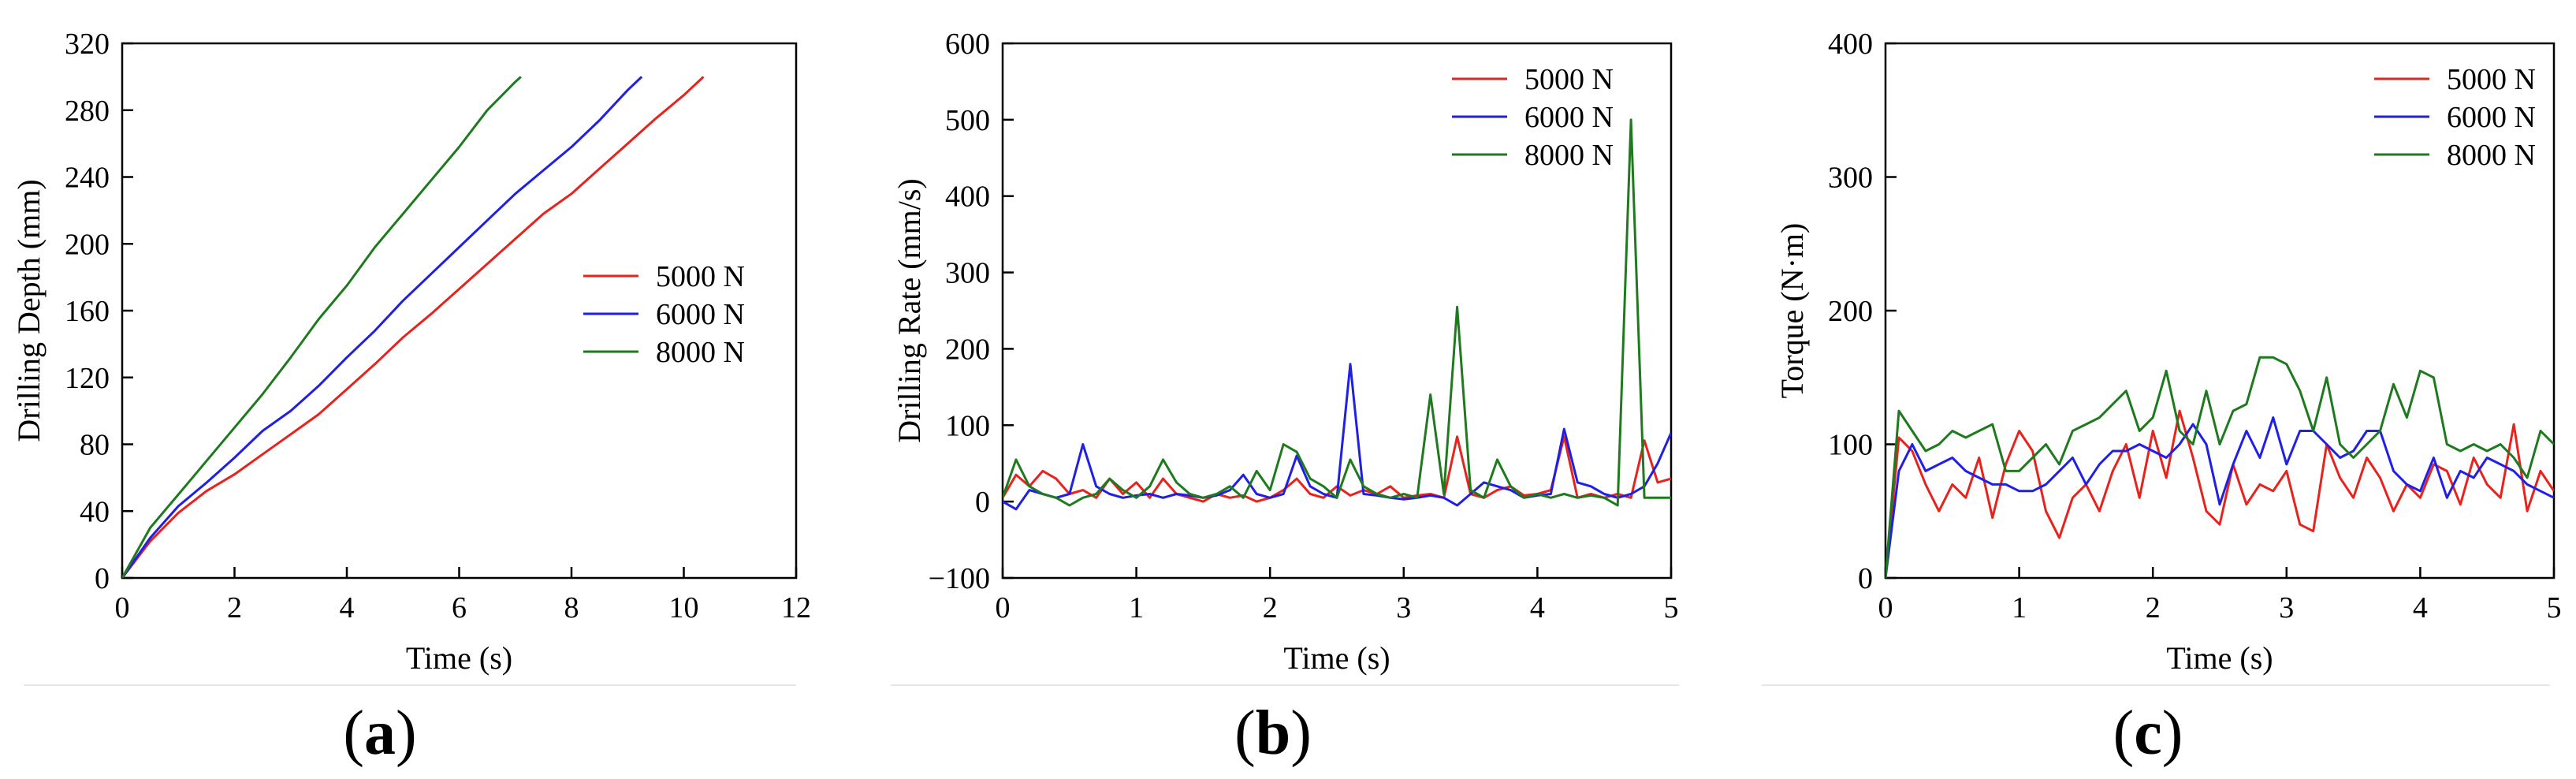 Image resolution: width=2576 pixels, height=779 pixels. Describe the element at coordinates (1003, 607) in the screenshot. I see `panel-b-xtick-label: 0` at that location.